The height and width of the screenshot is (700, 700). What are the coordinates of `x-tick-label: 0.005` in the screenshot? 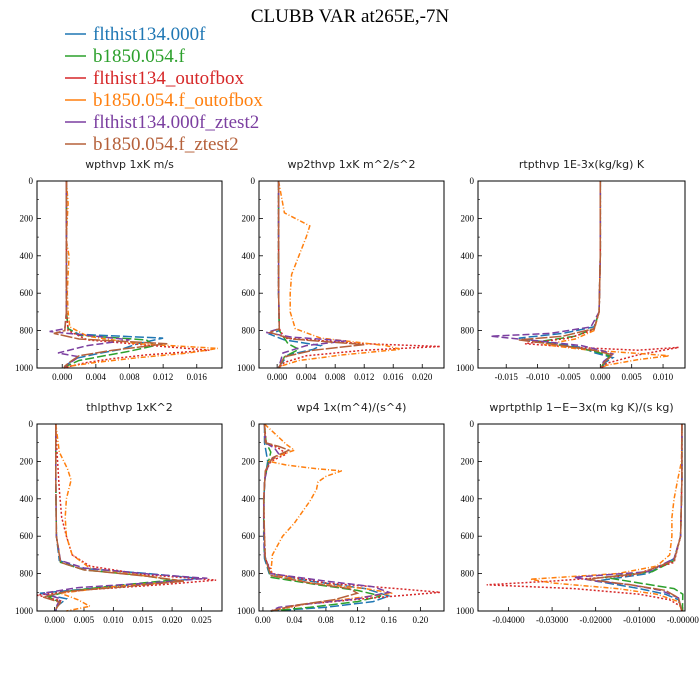 It's located at (632, 377).